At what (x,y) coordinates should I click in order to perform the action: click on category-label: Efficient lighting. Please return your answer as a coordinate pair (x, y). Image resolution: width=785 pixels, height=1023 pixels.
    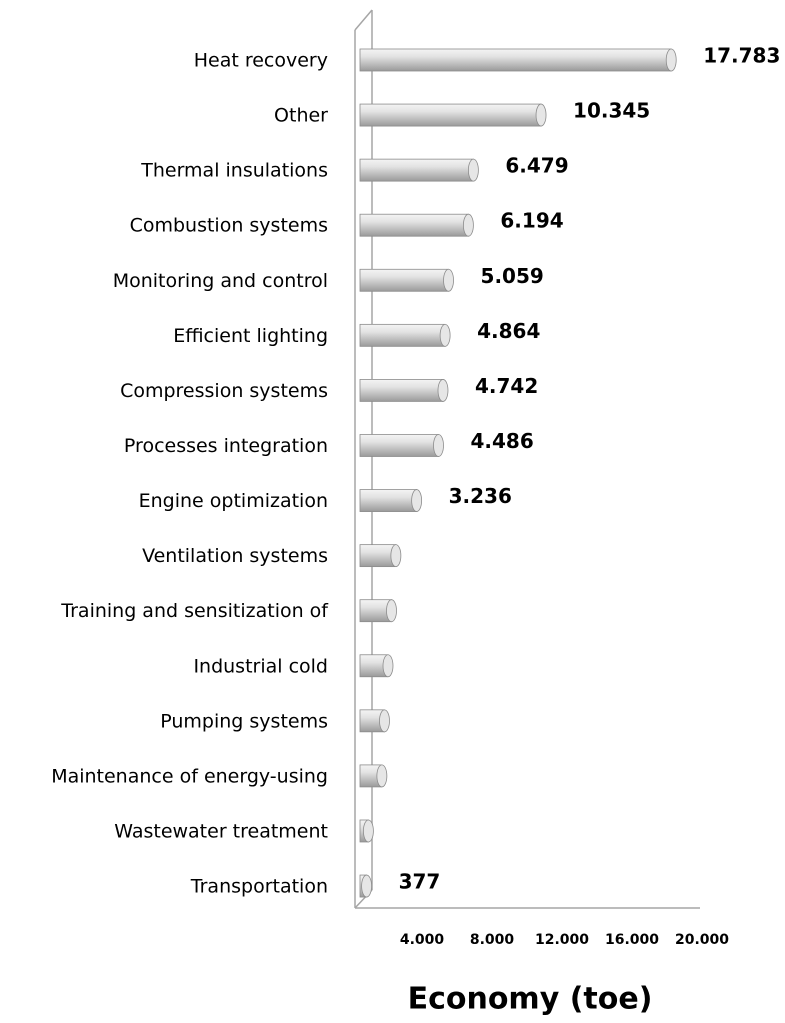
    Looking at the image, I should click on (250, 336).